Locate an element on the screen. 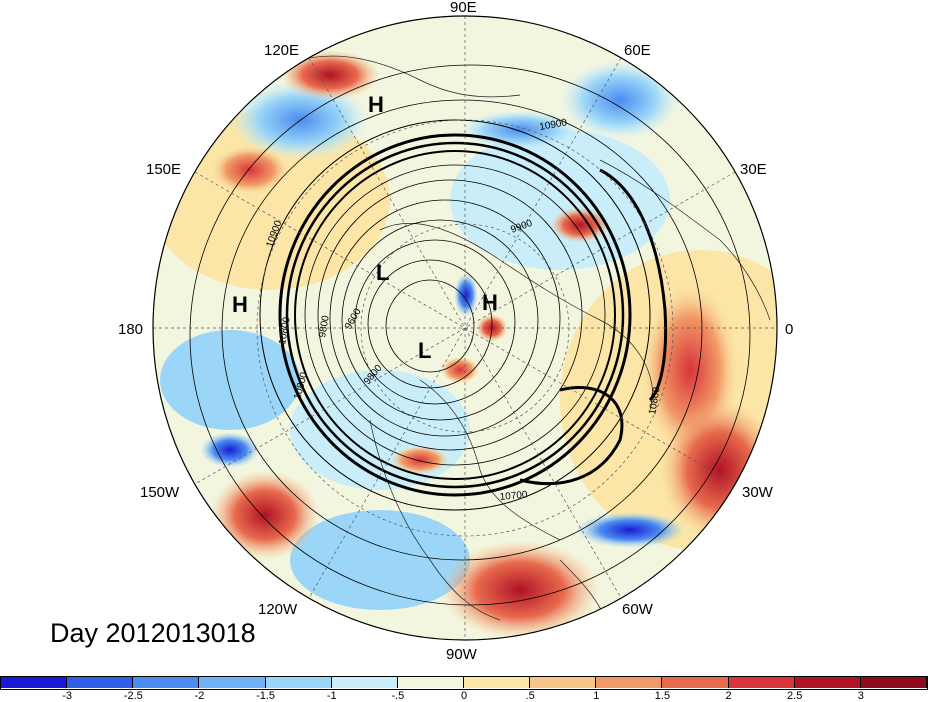 The width and height of the screenshot is (928, 702). plot-title: Day 2012013018 is located at coordinates (153, 633).